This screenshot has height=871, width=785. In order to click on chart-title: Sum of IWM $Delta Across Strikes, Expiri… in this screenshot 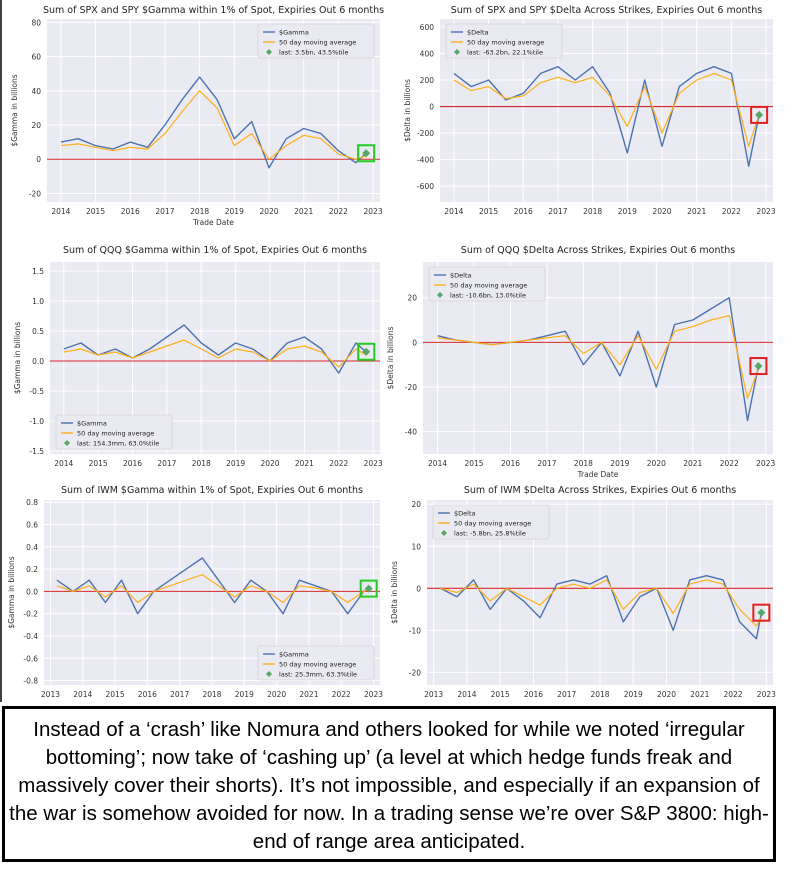, I will do `click(600, 490)`.